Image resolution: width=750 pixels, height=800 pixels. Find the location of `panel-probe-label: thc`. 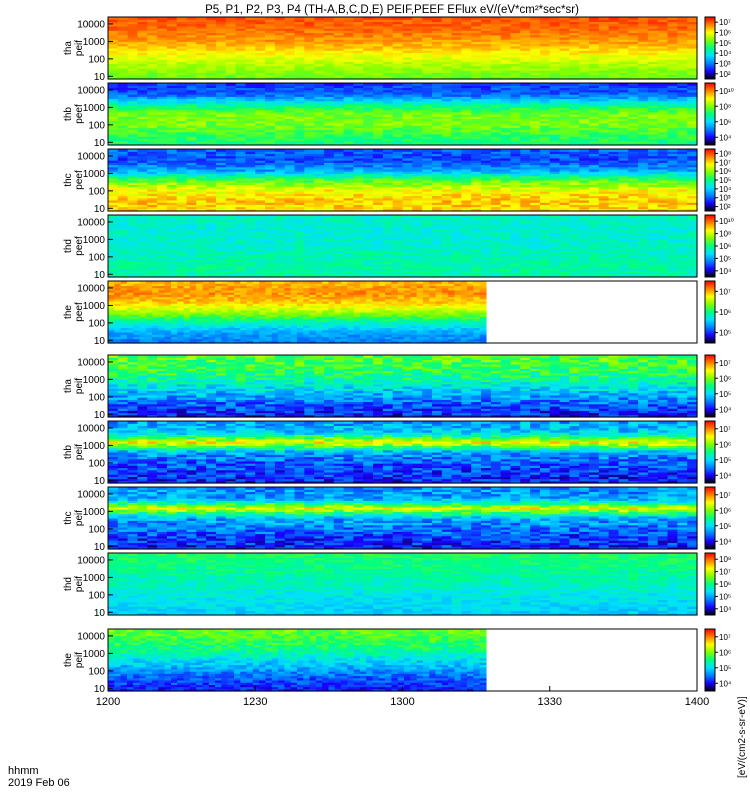

panel-probe-label: thc is located at coordinates (68, 517).